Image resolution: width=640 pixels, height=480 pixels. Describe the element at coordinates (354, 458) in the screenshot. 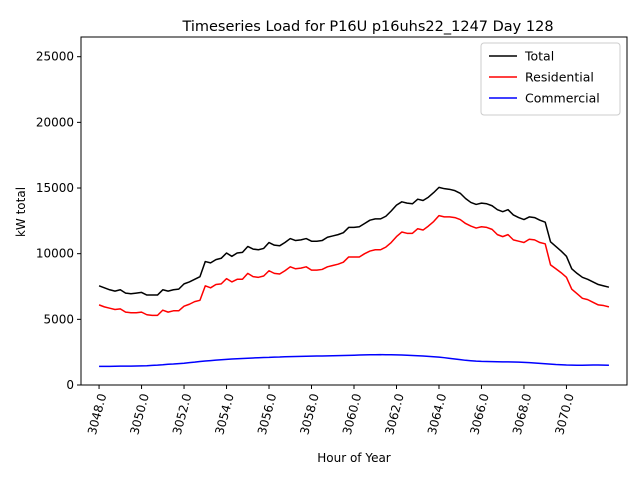

I see `x-axis-label: Hour of Year` at that location.